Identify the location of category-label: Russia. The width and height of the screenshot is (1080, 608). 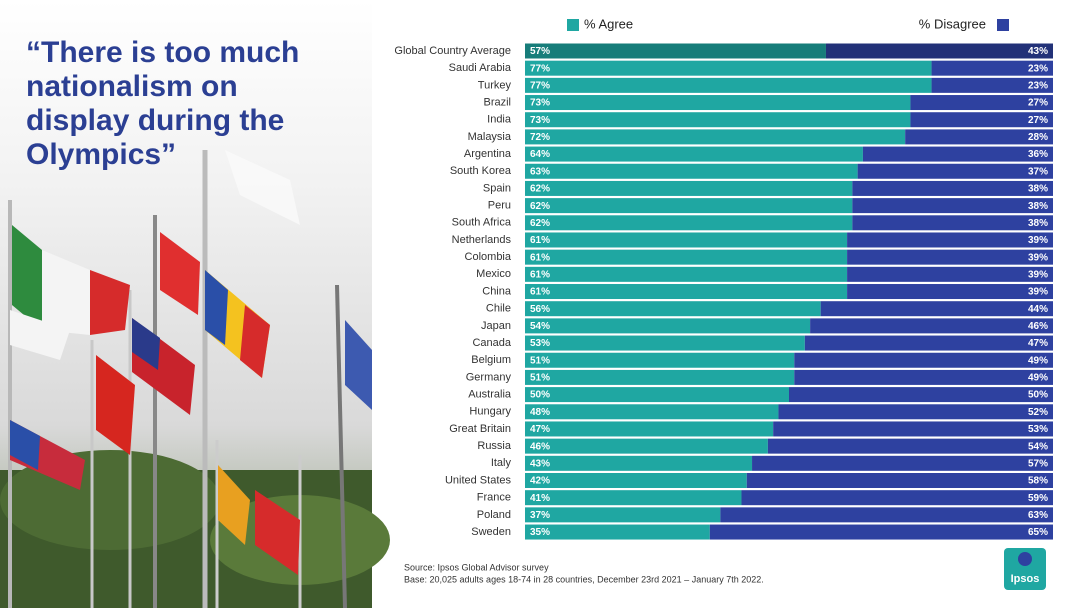
(494, 446).